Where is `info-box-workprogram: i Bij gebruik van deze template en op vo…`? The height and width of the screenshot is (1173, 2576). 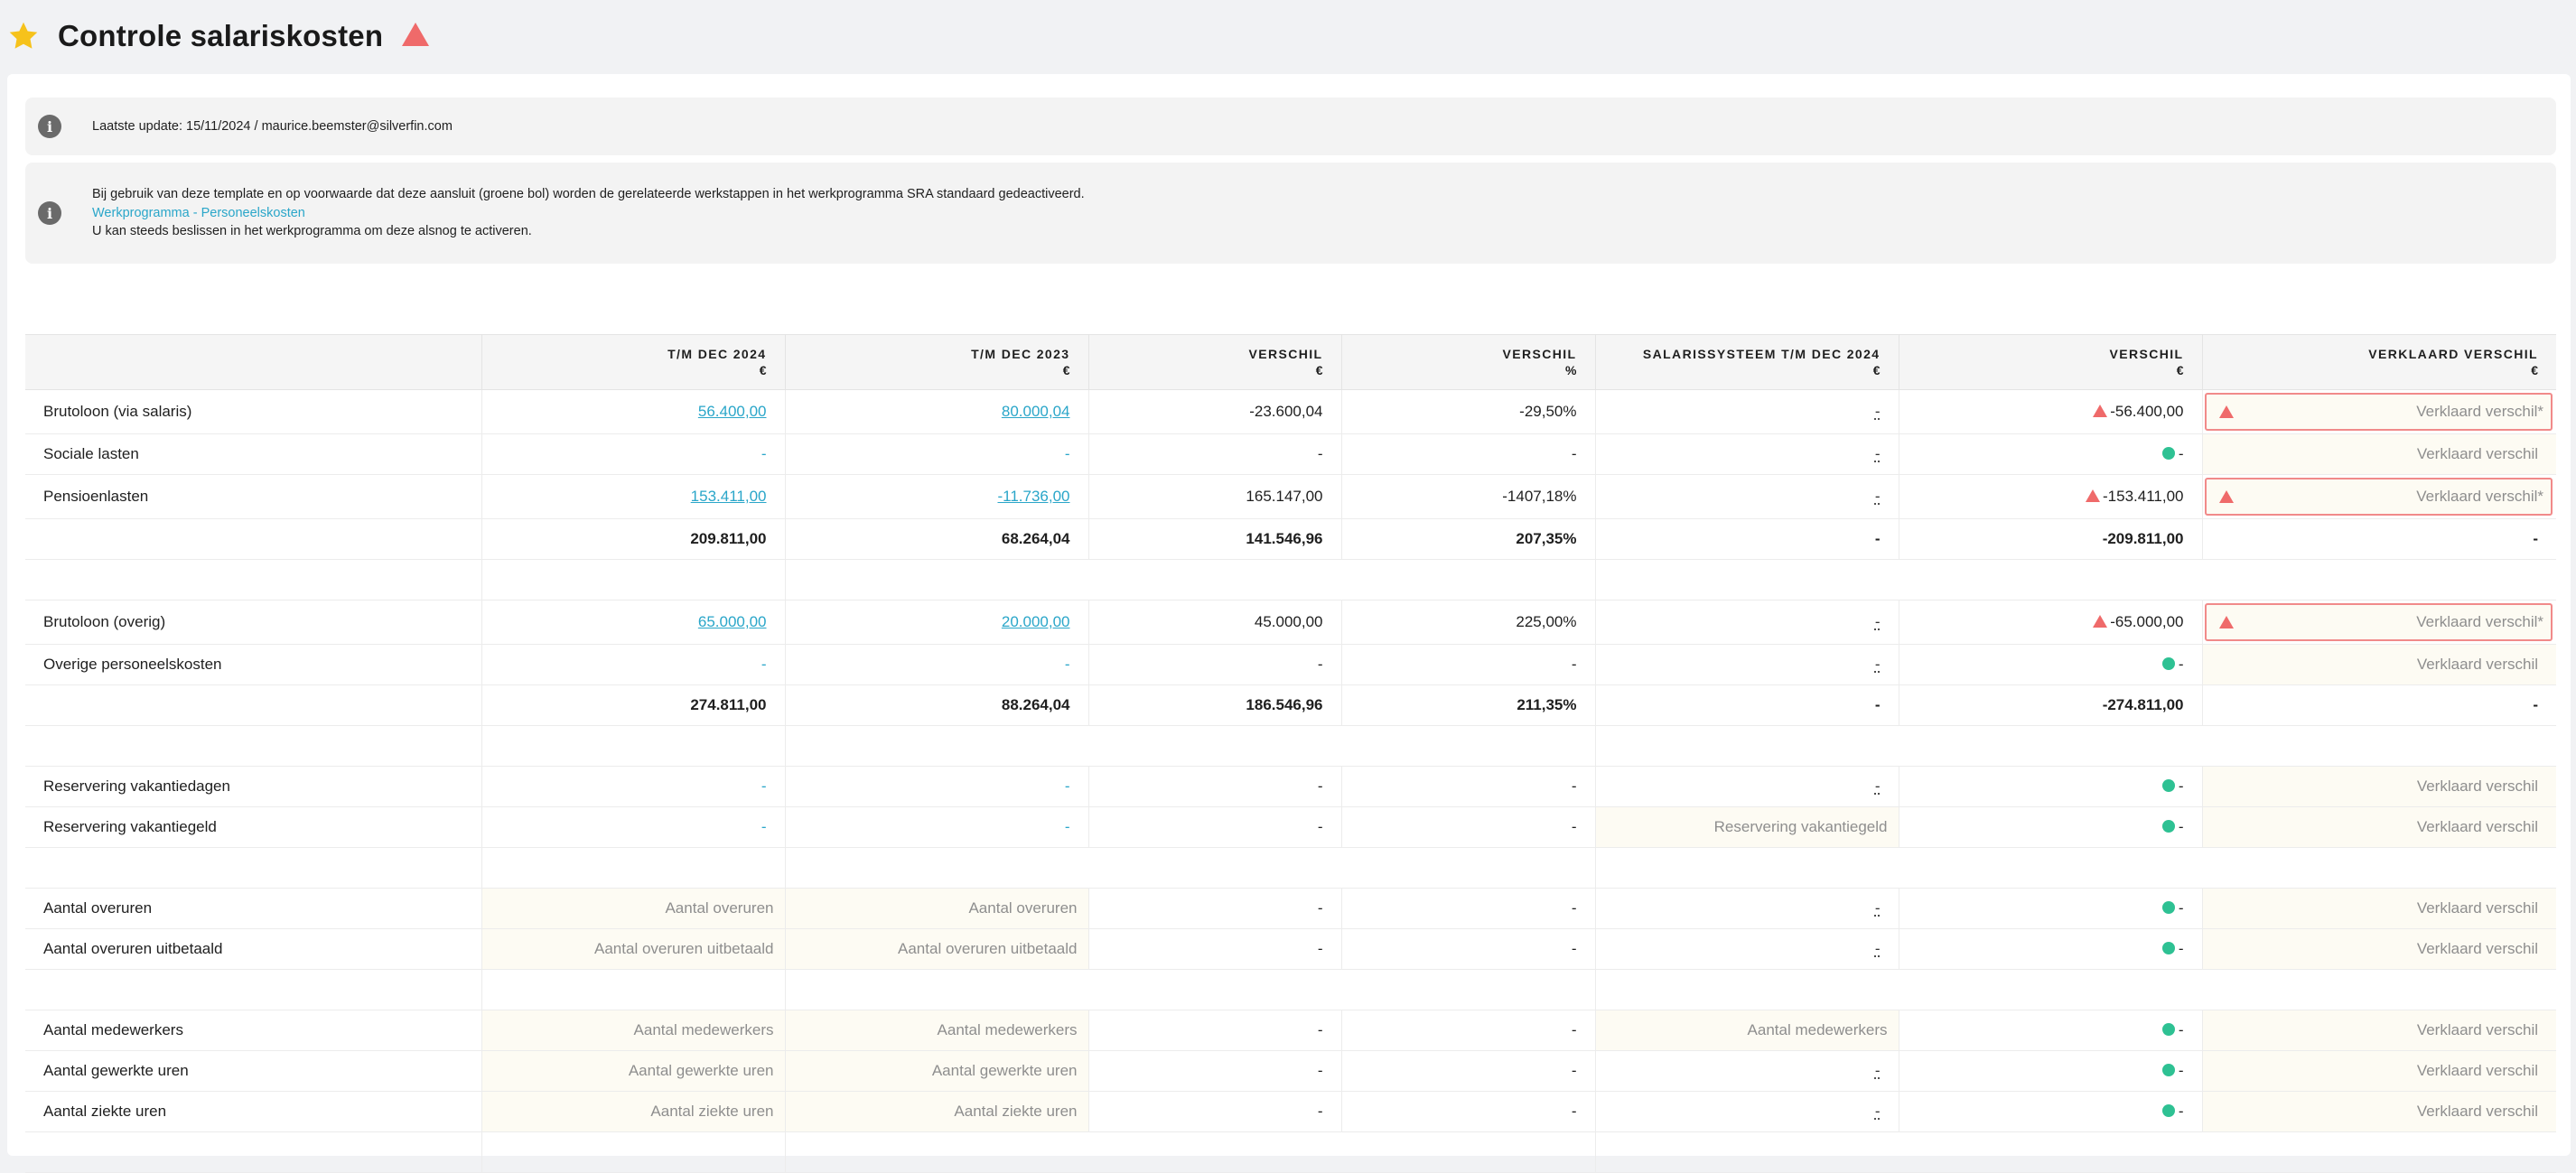 info-box-workprogram: i Bij gebruik van deze template en op vo… is located at coordinates (1291, 214).